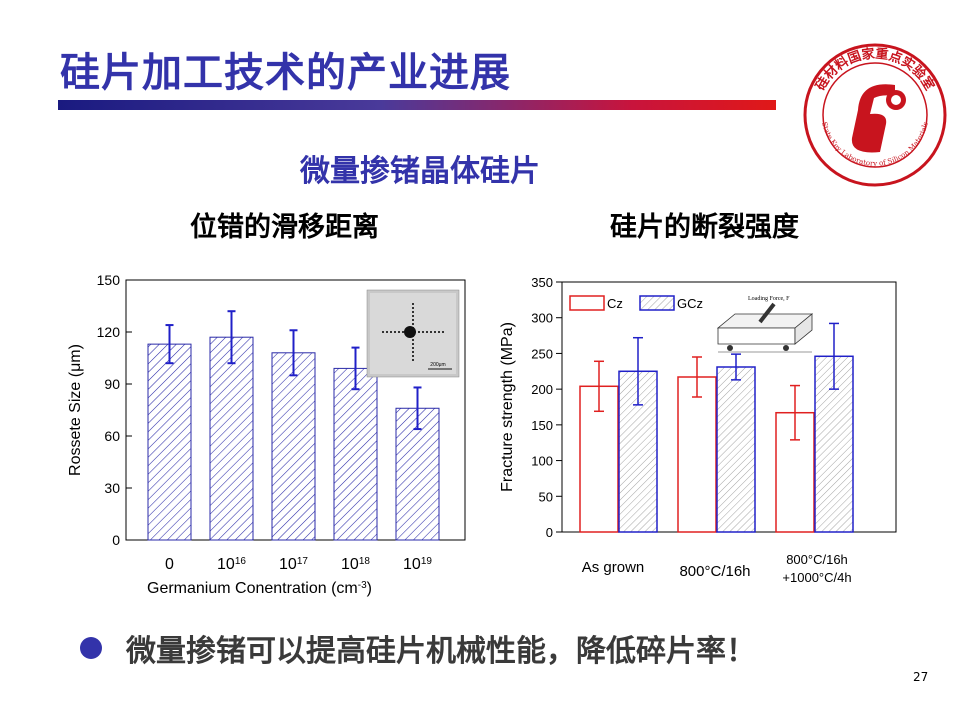 This screenshot has width=960, height=720. I want to click on y-axis-label: Rossete Size (μm), so click(75, 410).